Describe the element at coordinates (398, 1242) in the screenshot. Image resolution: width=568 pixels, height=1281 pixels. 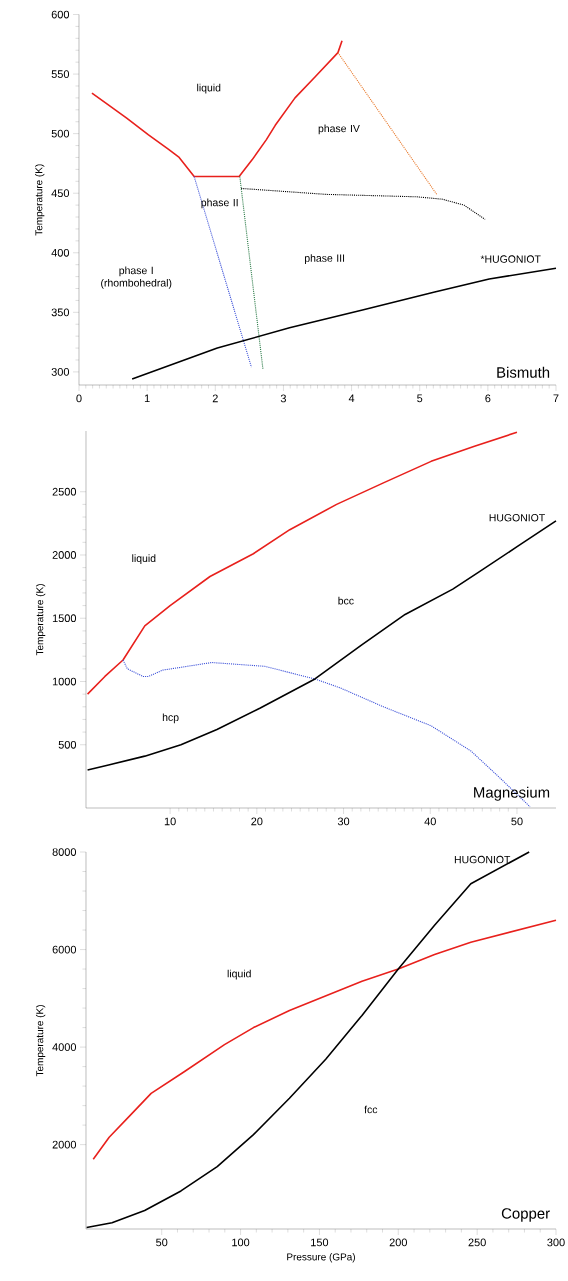
I see `x-tick-label: 200` at that location.